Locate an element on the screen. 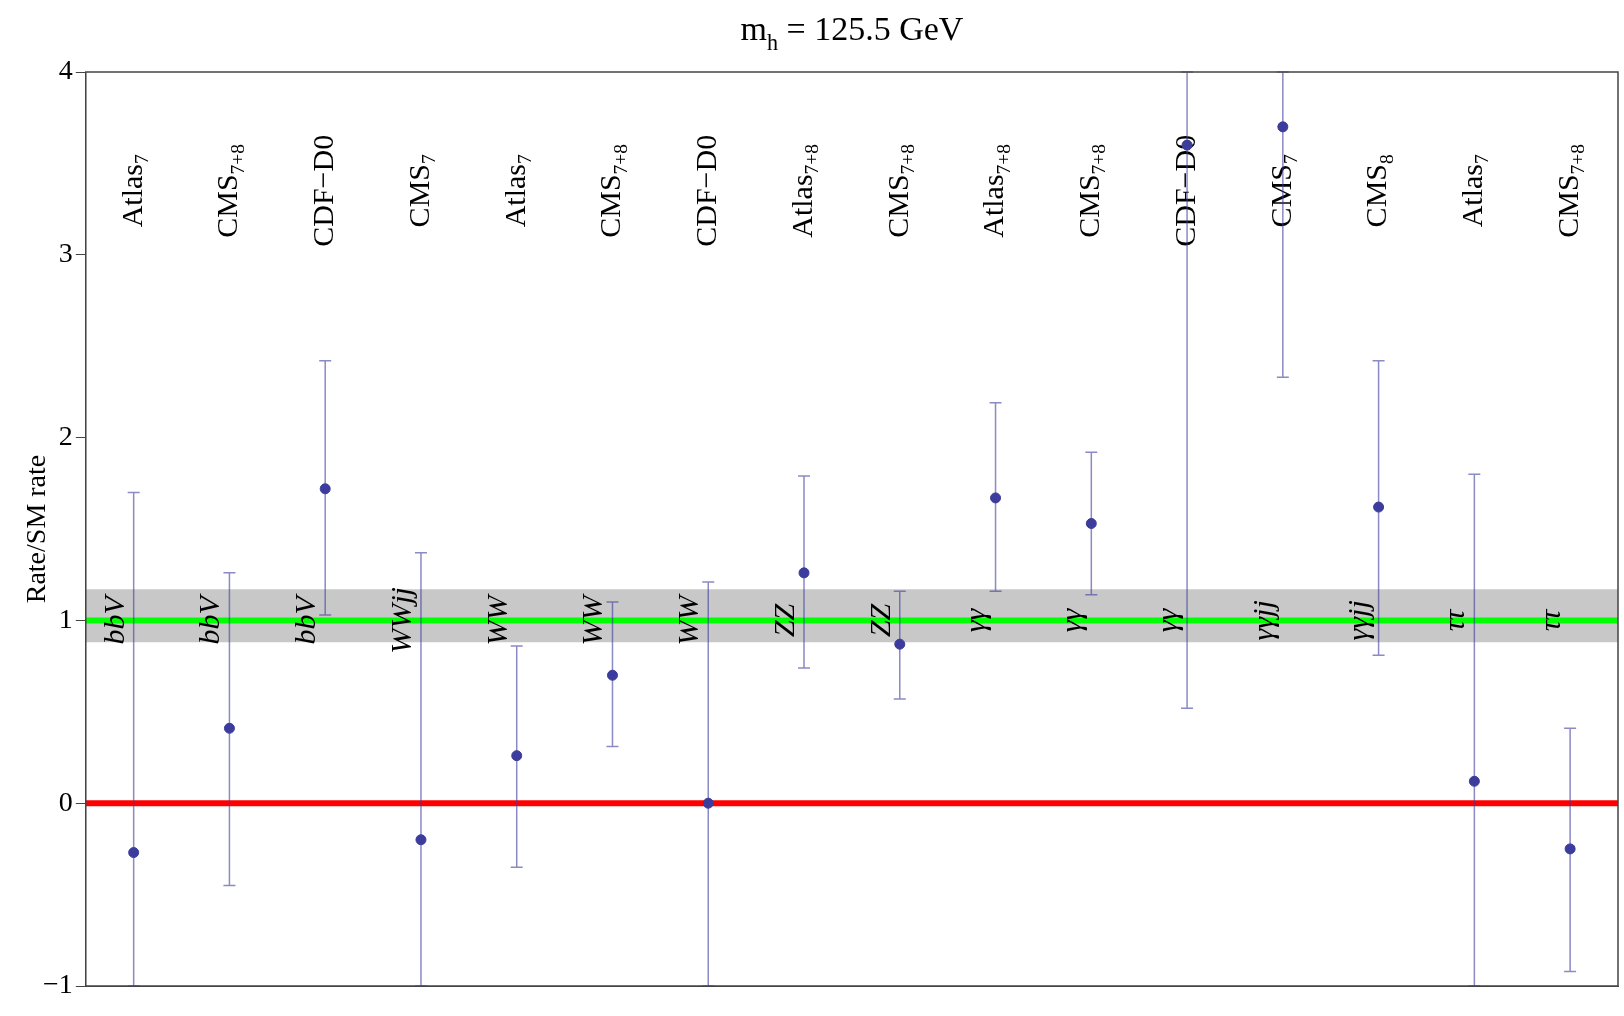 The height and width of the screenshot is (1016, 1624). annotation: WWjj is located at coordinates (400, 620).